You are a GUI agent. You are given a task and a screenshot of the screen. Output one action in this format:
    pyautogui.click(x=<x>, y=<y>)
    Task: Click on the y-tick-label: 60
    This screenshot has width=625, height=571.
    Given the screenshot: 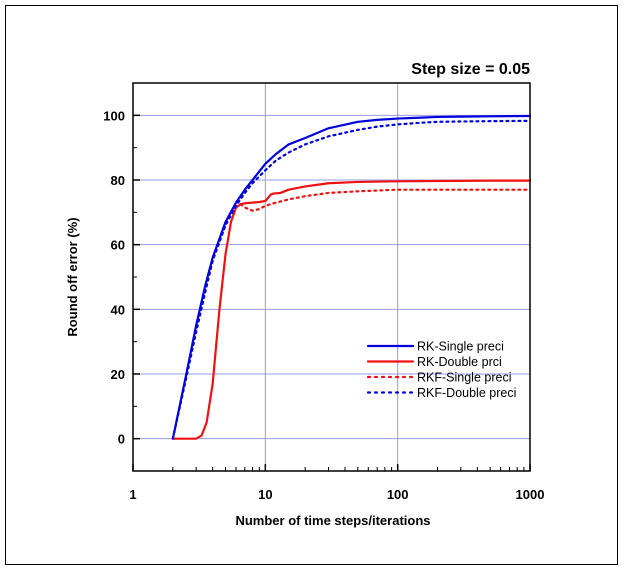 What is the action you would take?
    pyautogui.click(x=118, y=245)
    